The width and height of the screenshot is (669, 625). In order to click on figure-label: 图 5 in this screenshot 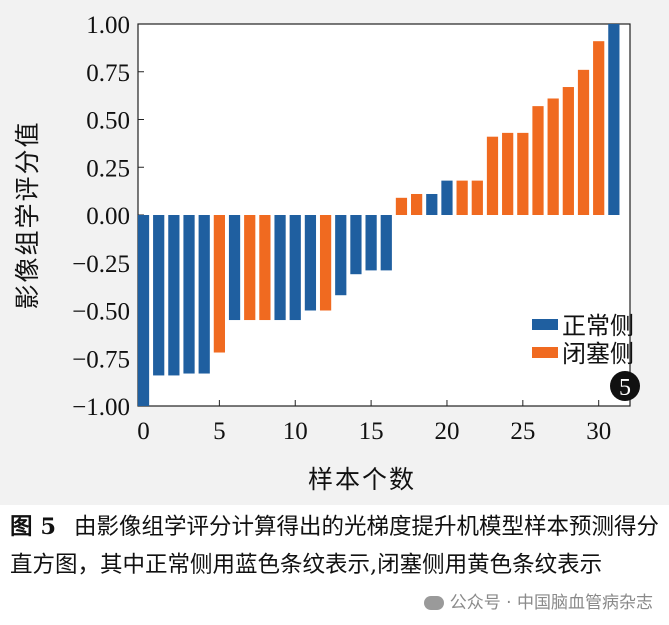, I will do `click(33, 527)`.